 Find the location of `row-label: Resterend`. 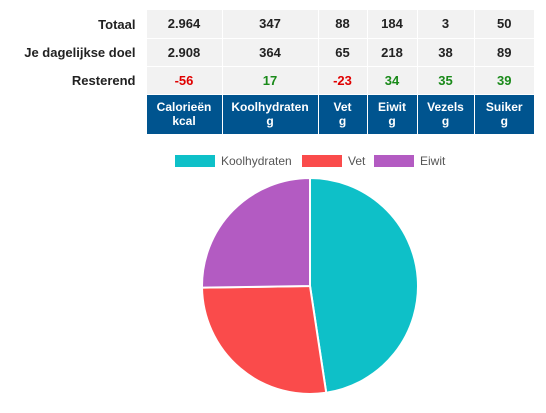

row-label: Resterend is located at coordinates (73, 80).